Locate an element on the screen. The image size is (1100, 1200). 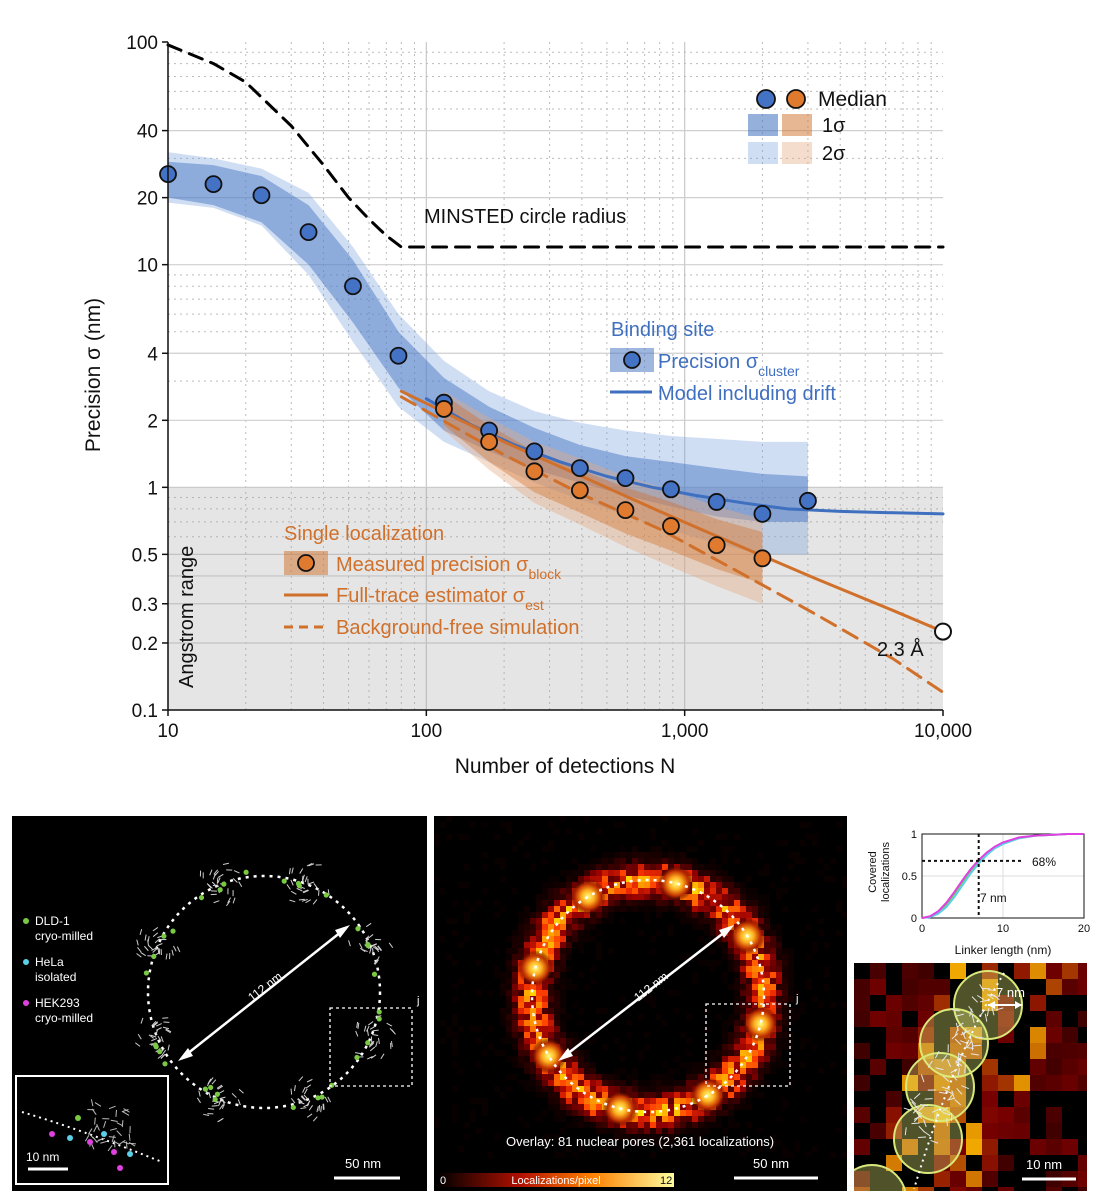
heat-hotspot is located at coordinates (548, 1055).